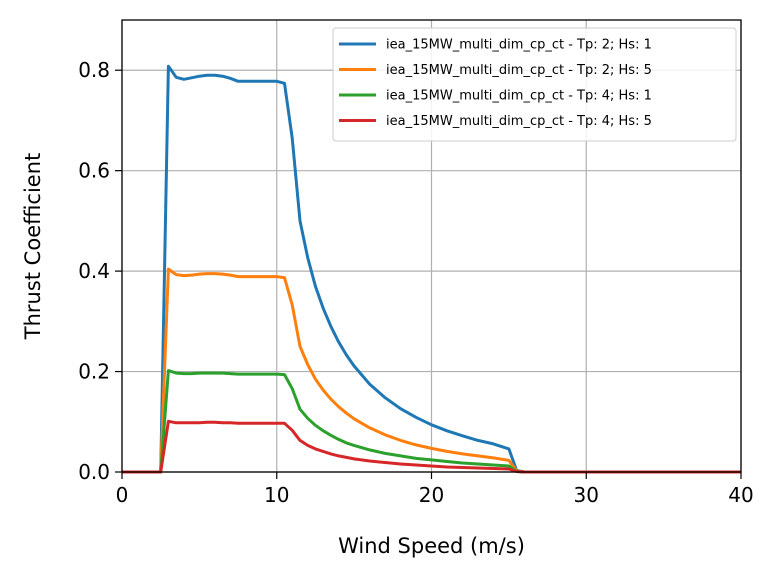 Image resolution: width=780 pixels, height=580 pixels. I want to click on x-tick-label: 0, so click(122, 495).